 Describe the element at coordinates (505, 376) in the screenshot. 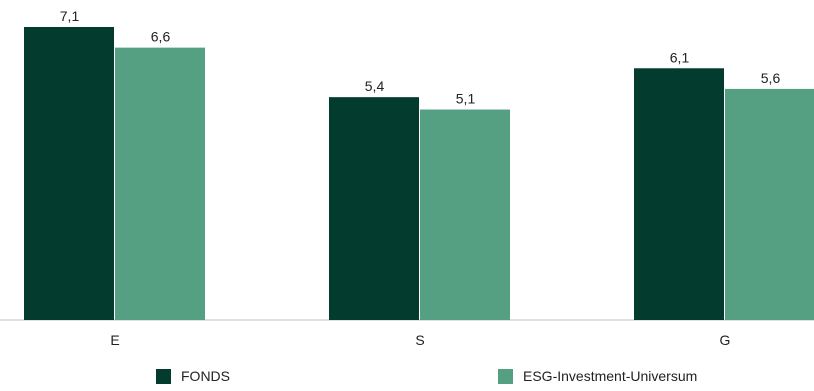

I see `legend-swatch-esg-universum` at that location.